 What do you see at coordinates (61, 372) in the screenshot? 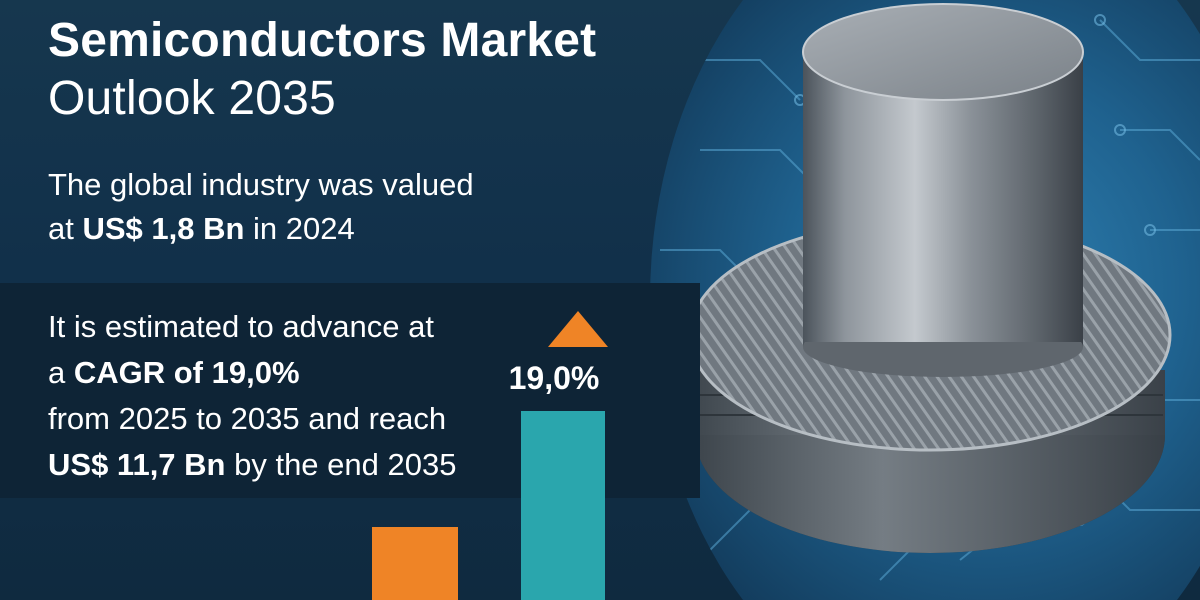
I see `forecast-prefix: a` at bounding box center [61, 372].